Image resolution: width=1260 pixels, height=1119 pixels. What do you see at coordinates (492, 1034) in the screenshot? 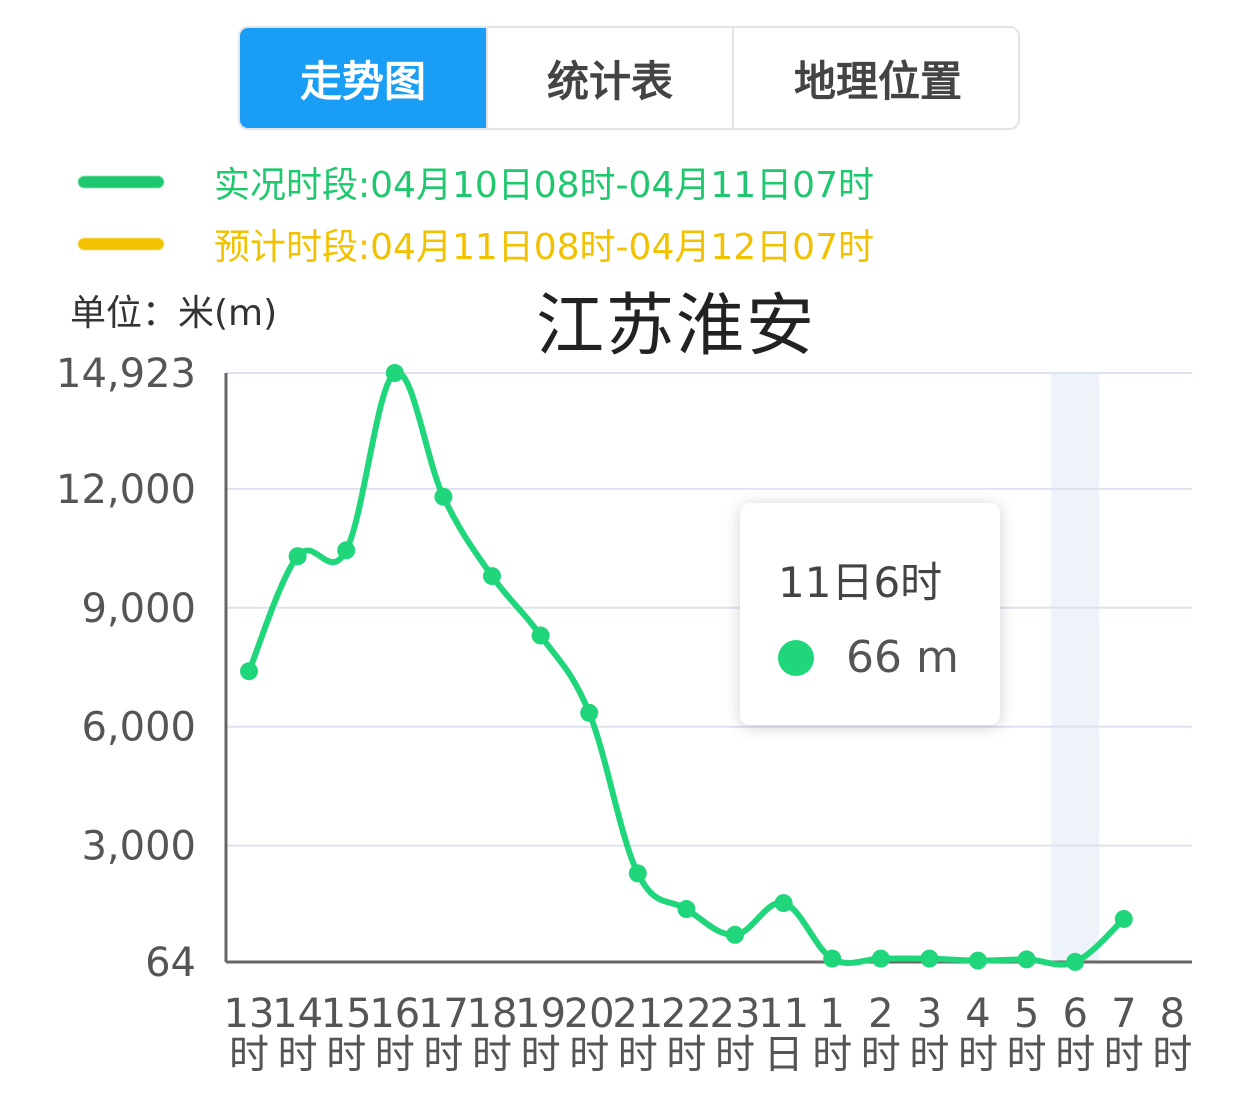
I see `x-tick-label: 18 时` at bounding box center [492, 1034].